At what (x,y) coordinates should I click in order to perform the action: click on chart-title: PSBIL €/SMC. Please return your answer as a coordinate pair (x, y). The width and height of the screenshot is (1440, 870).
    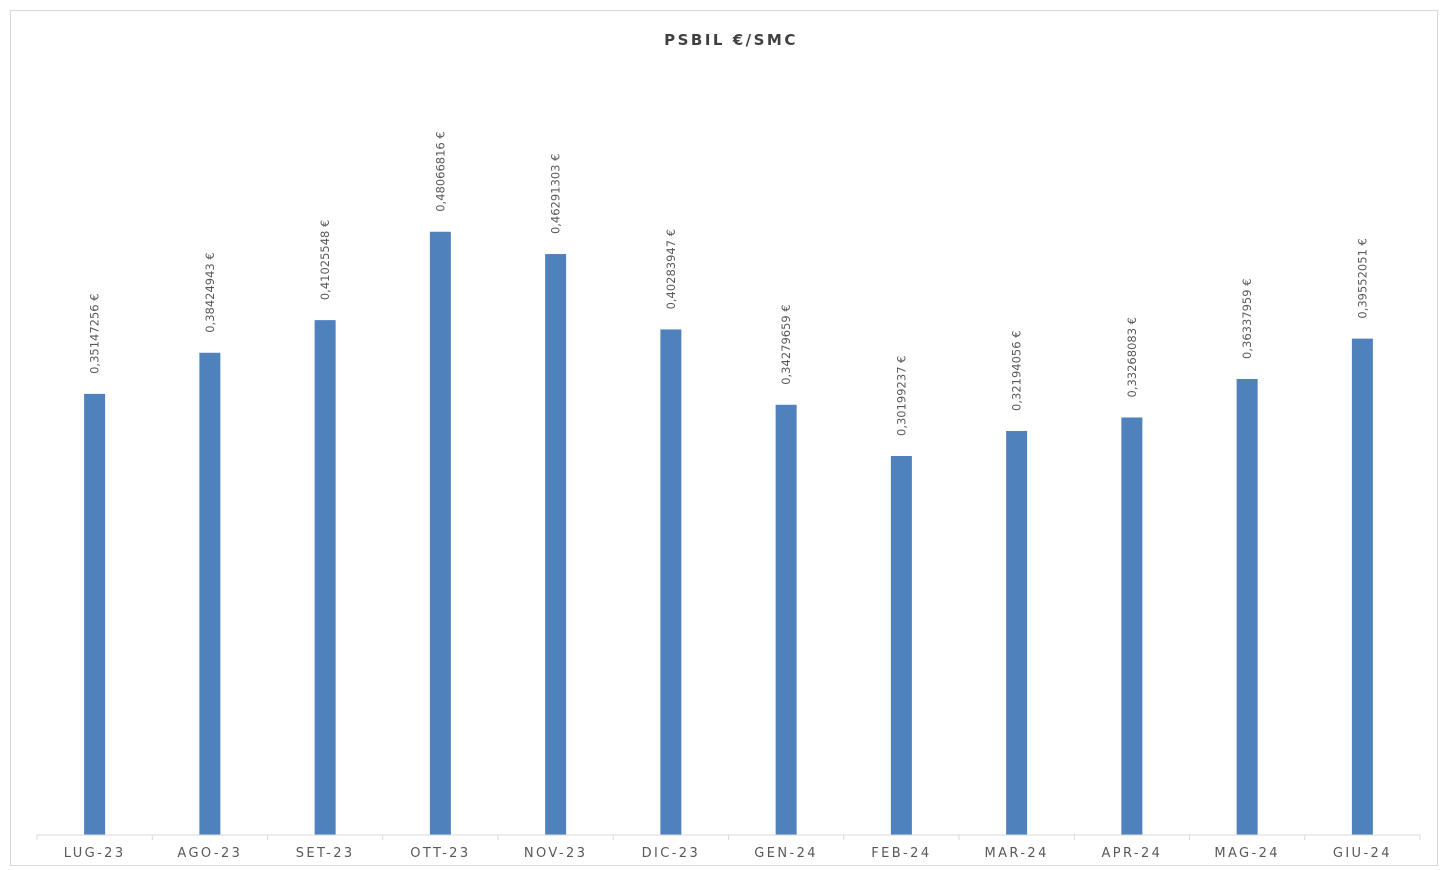
    Looking at the image, I should click on (731, 40).